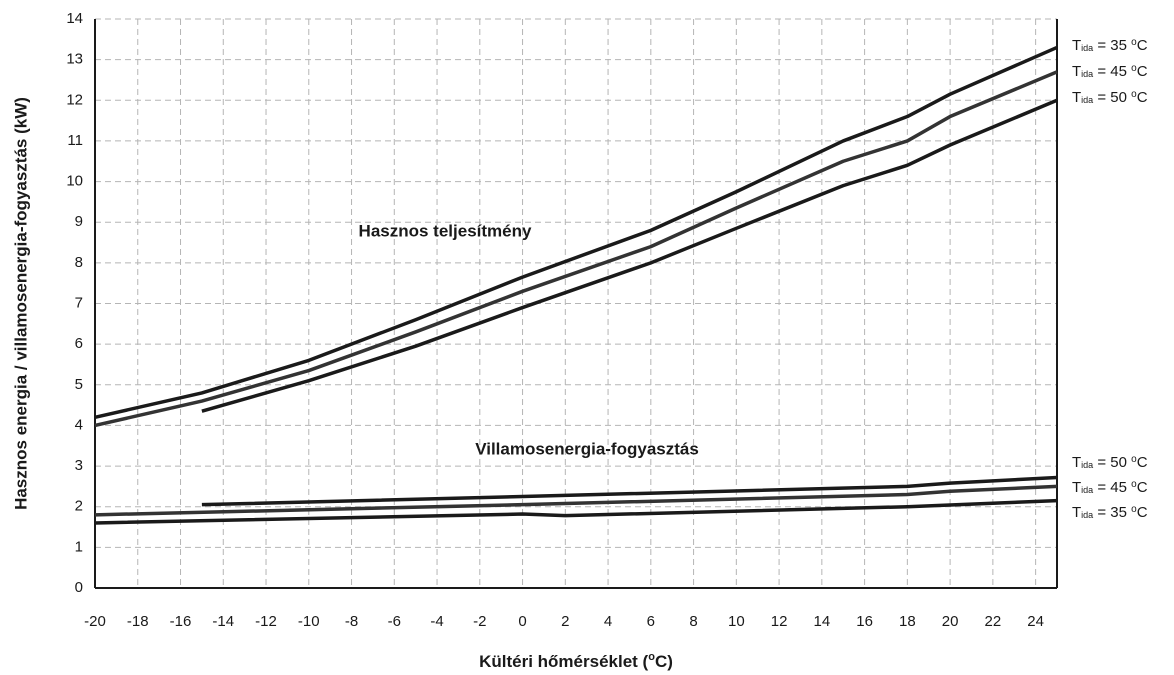  What do you see at coordinates (351, 621) in the screenshot?
I see `x-tick-label: -8` at bounding box center [351, 621].